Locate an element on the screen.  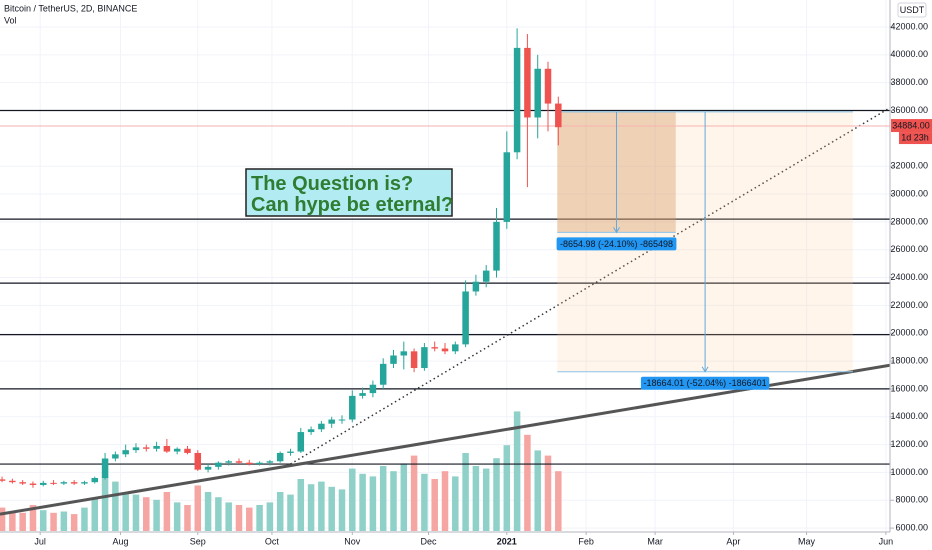
x-tick-label: Feb is located at coordinates (586, 541).